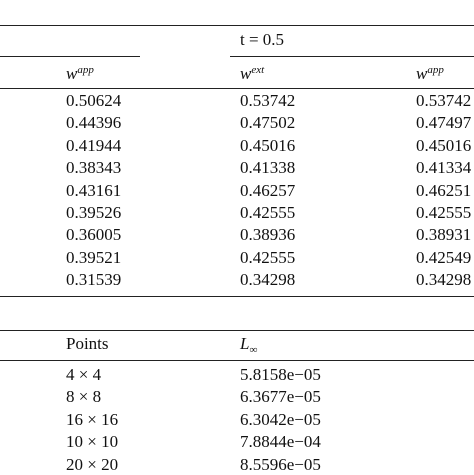 This screenshot has width=474, height=475. I want to click on cell: 8 × 8, so click(84, 397).